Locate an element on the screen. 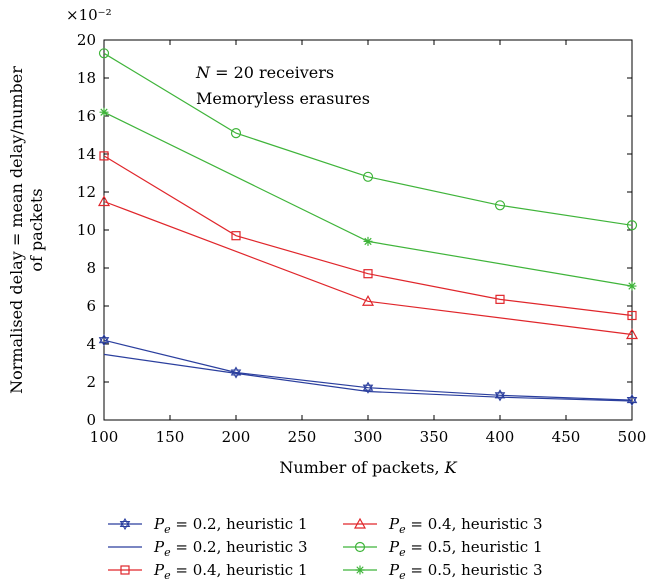  legend-item: Pe = 0.5, heuristic 3 is located at coordinates (443, 571).